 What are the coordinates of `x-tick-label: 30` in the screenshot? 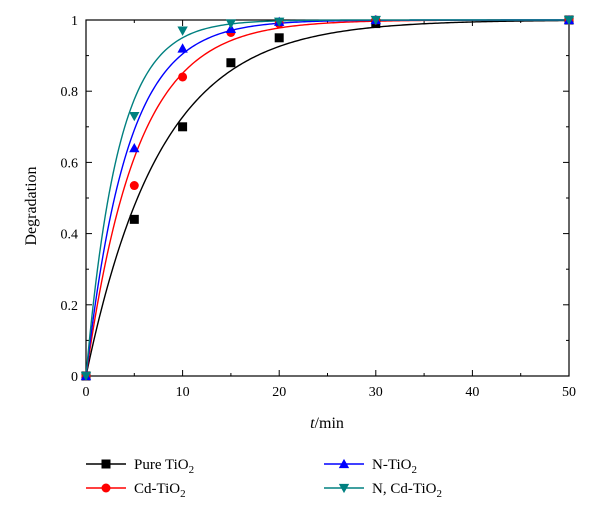 It's located at (376, 392).